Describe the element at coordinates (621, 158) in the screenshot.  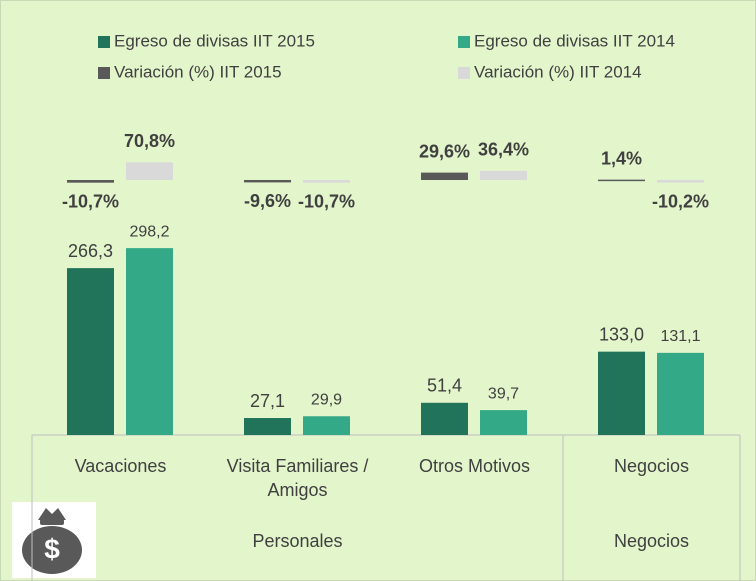
I see `data-label: 1,4%` at that location.